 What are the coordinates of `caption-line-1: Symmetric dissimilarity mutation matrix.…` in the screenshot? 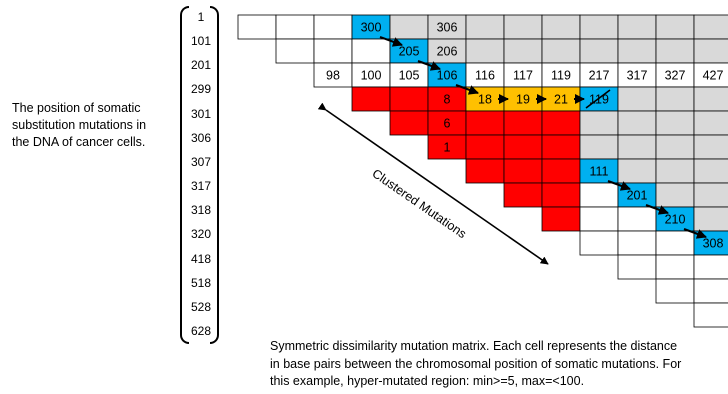 It's located at (474, 346).